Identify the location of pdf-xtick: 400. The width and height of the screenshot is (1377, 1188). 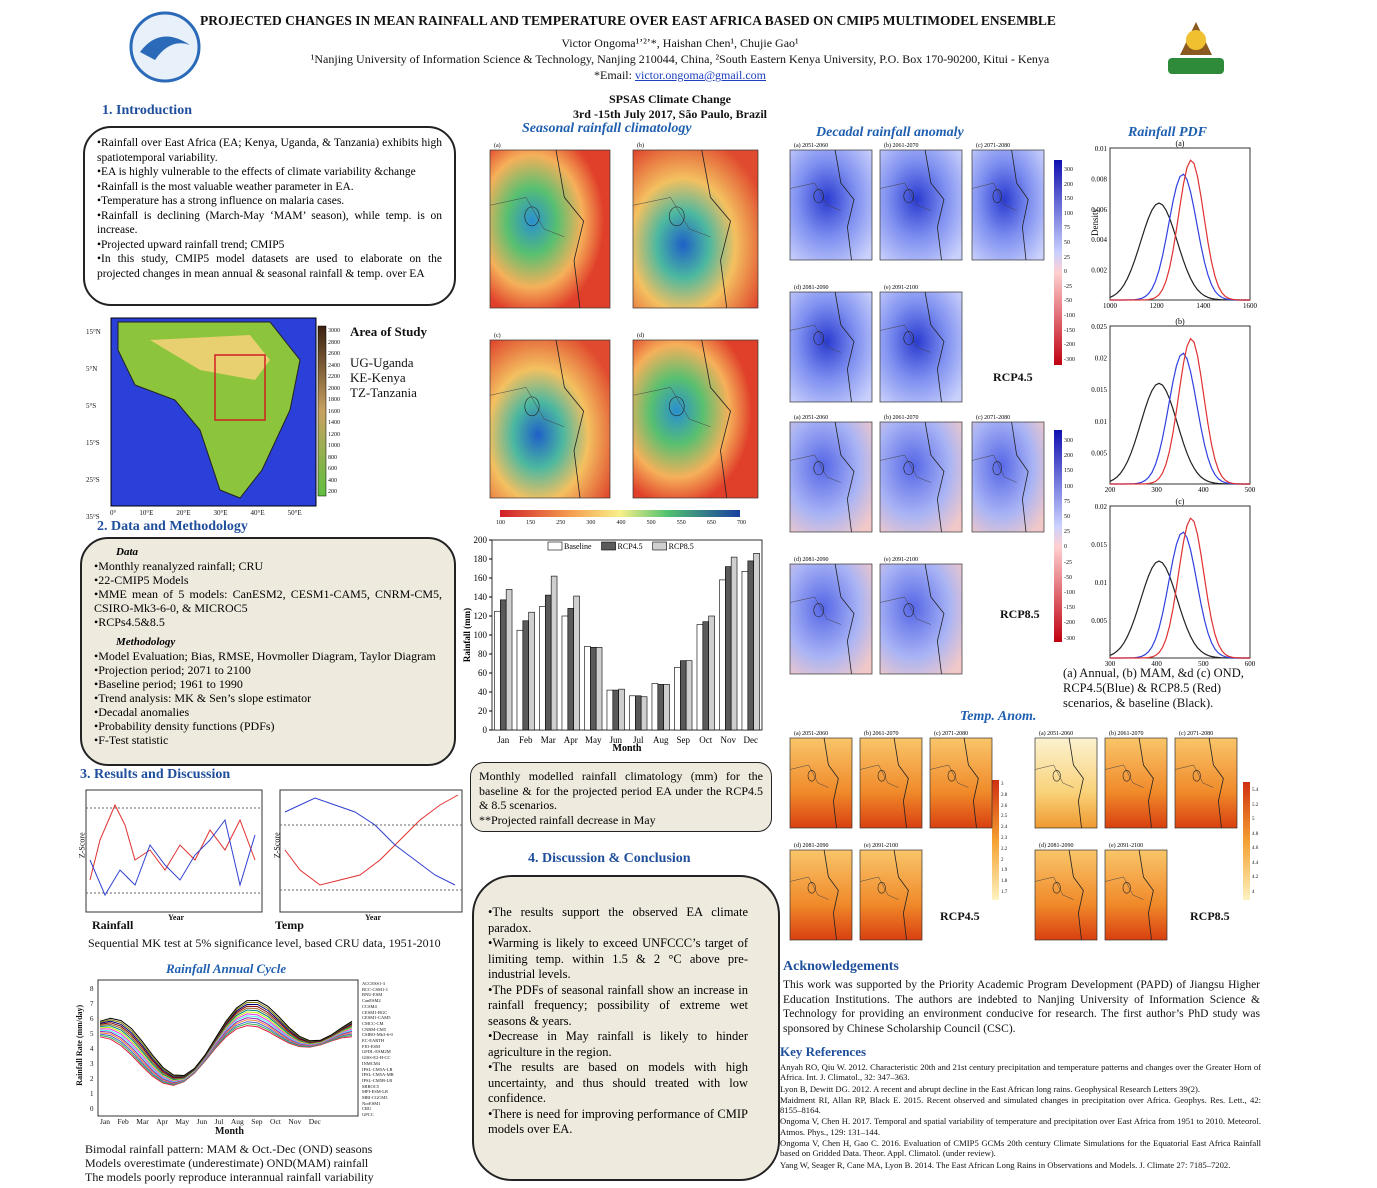
(1156, 664).